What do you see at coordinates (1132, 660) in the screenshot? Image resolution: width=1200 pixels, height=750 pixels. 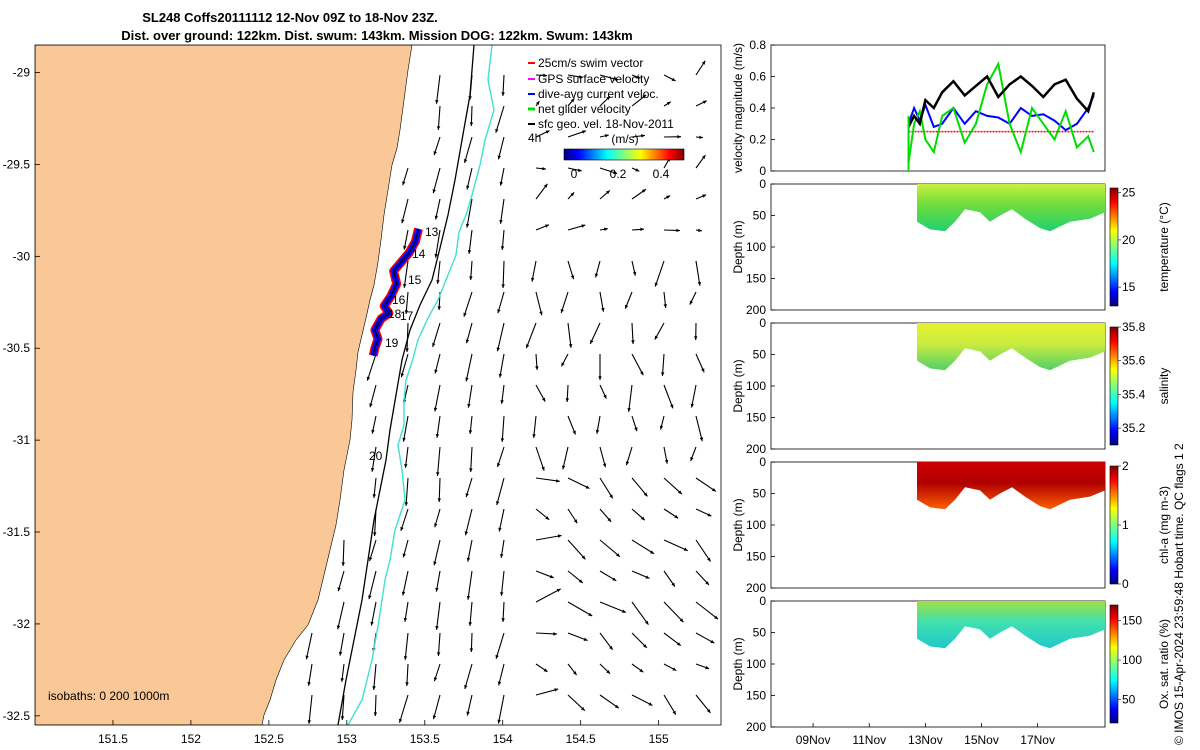 I see `colorbar-tick-label: 100` at bounding box center [1132, 660].